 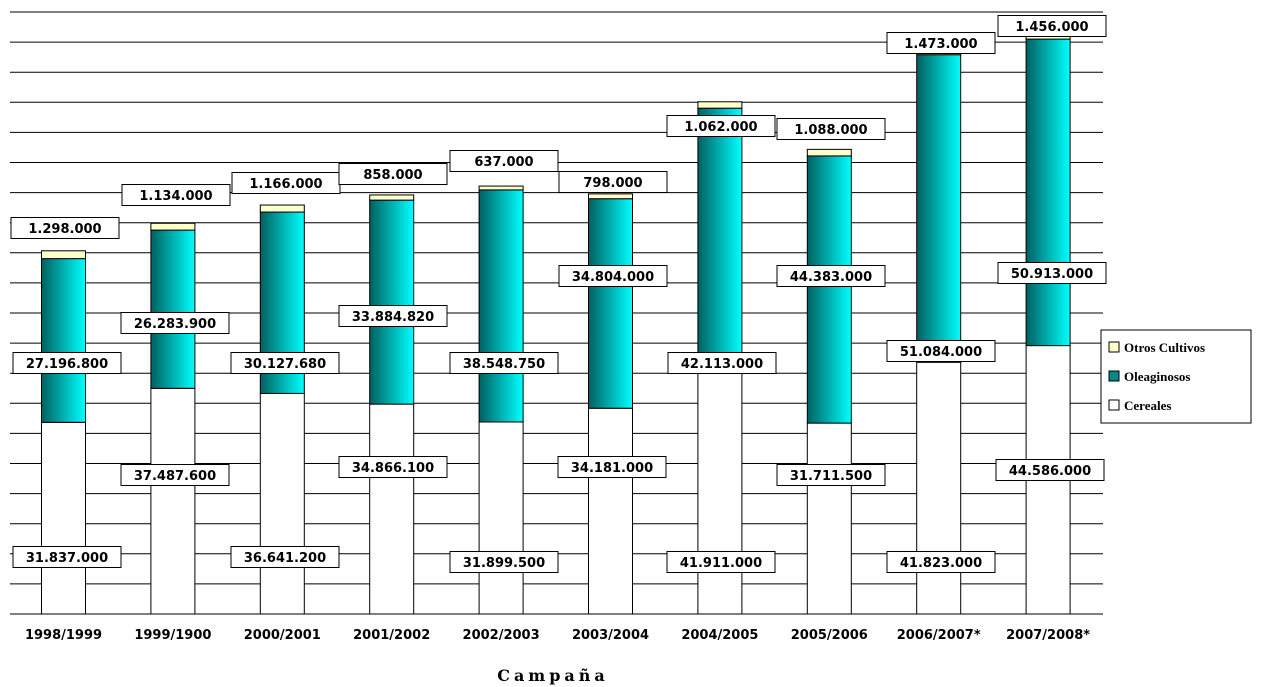 I want to click on data-label-text: 1.298.000, so click(x=64, y=229).